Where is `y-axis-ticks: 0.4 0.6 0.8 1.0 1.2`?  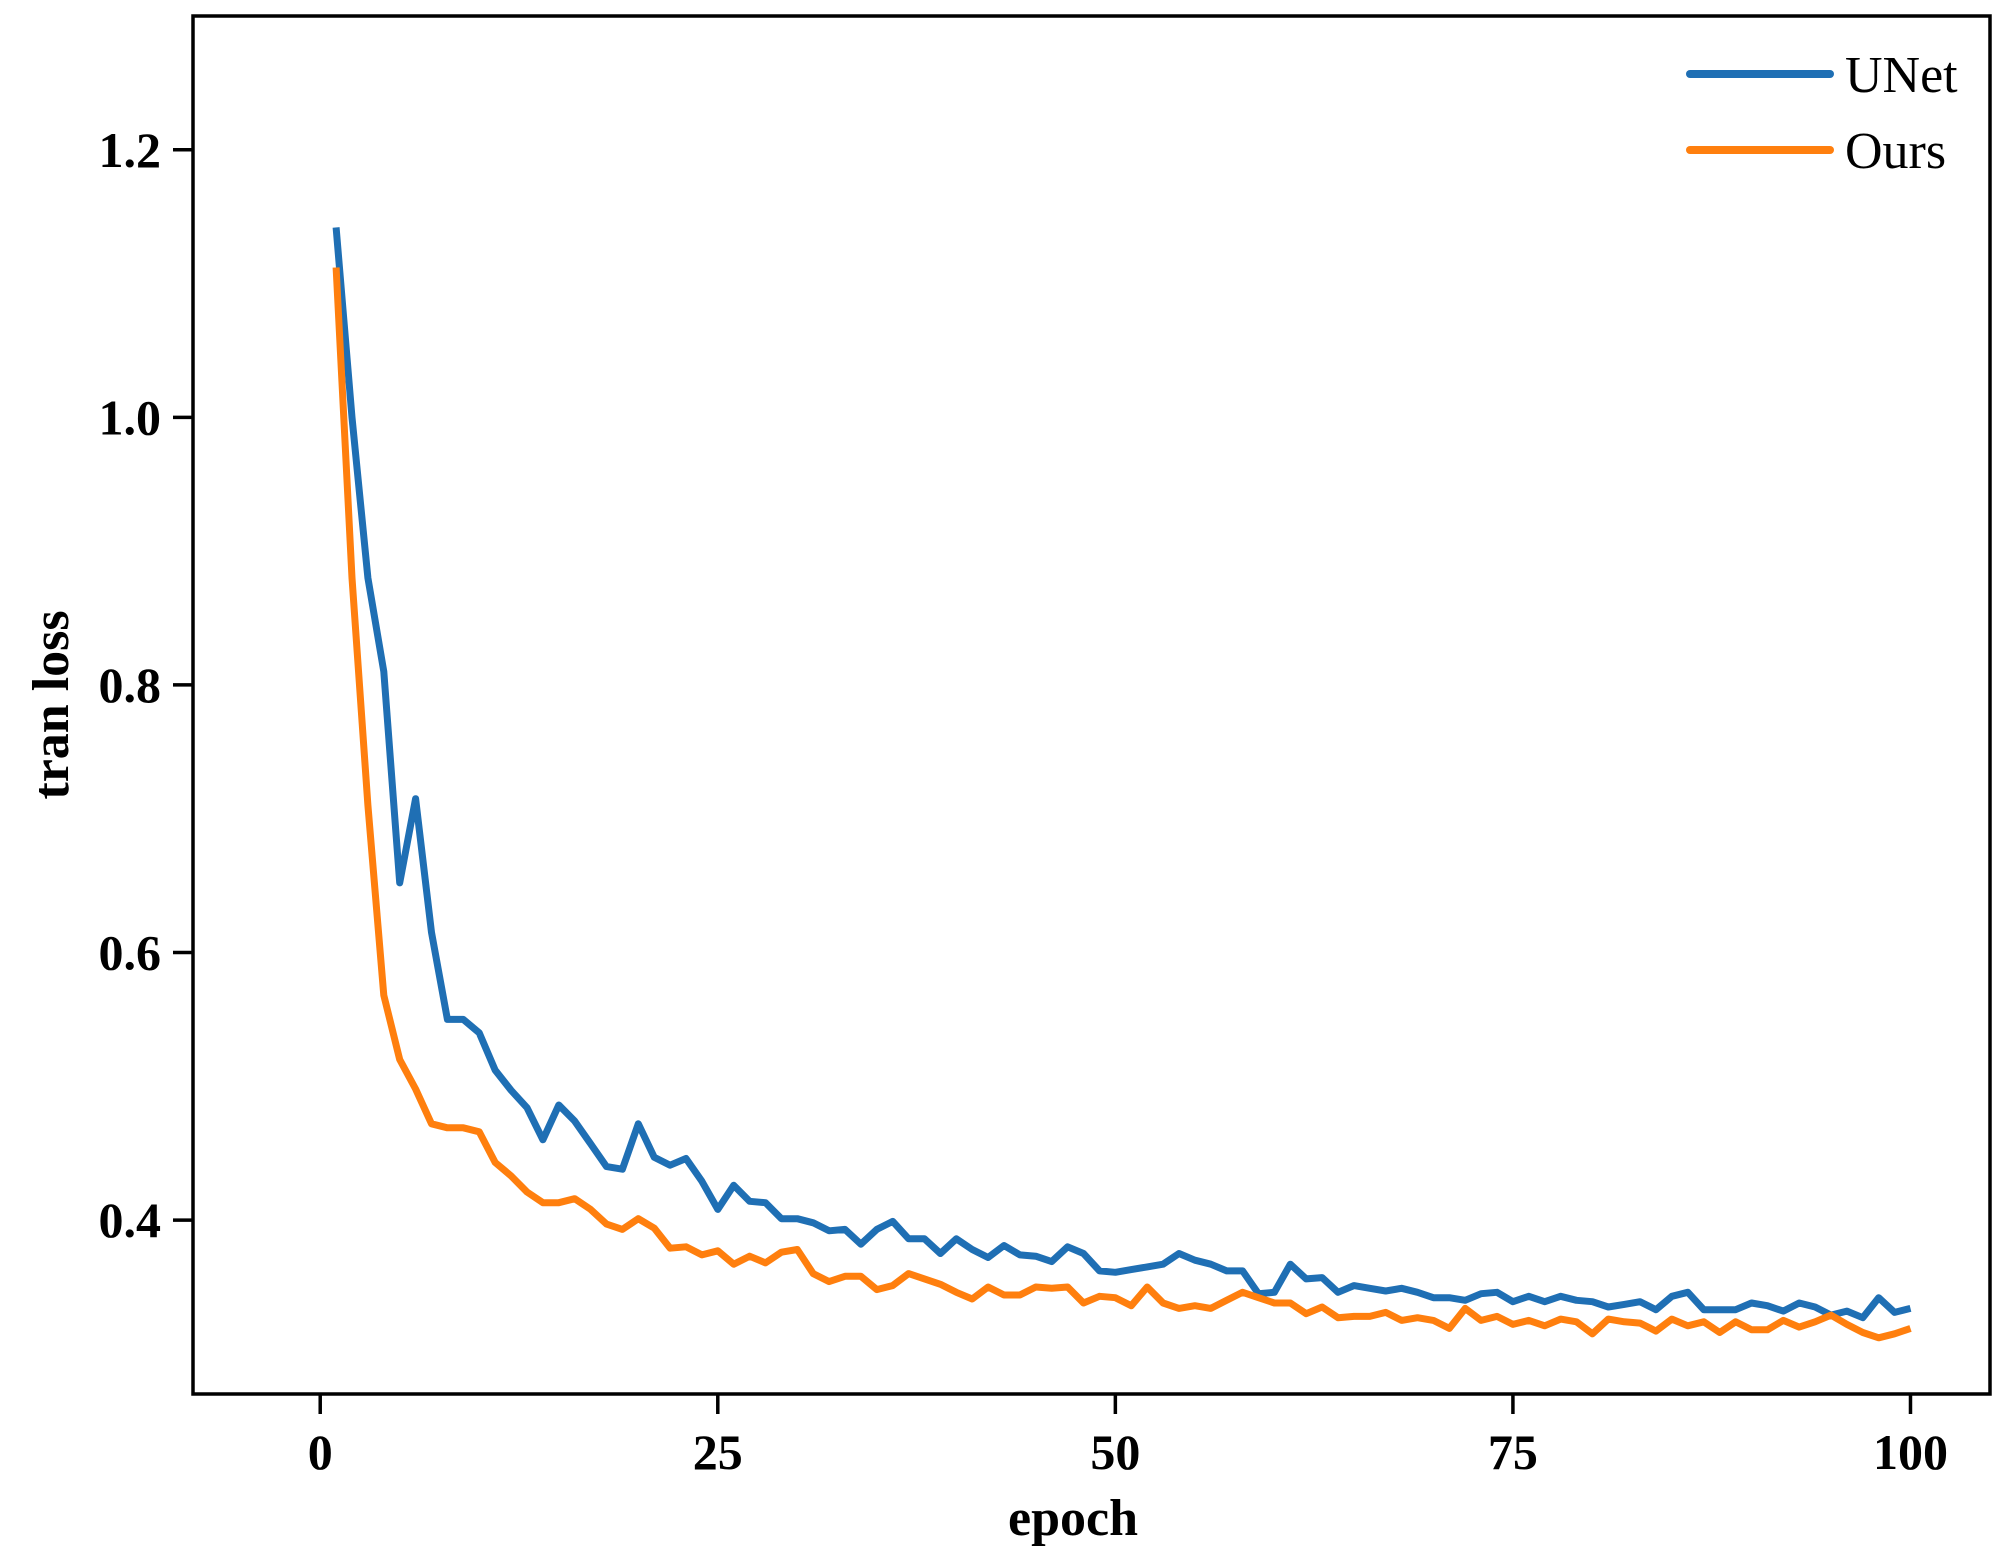
y-axis-ticks: 0.4 0.6 0.8 1.0 1.2 is located at coordinates (146, 685).